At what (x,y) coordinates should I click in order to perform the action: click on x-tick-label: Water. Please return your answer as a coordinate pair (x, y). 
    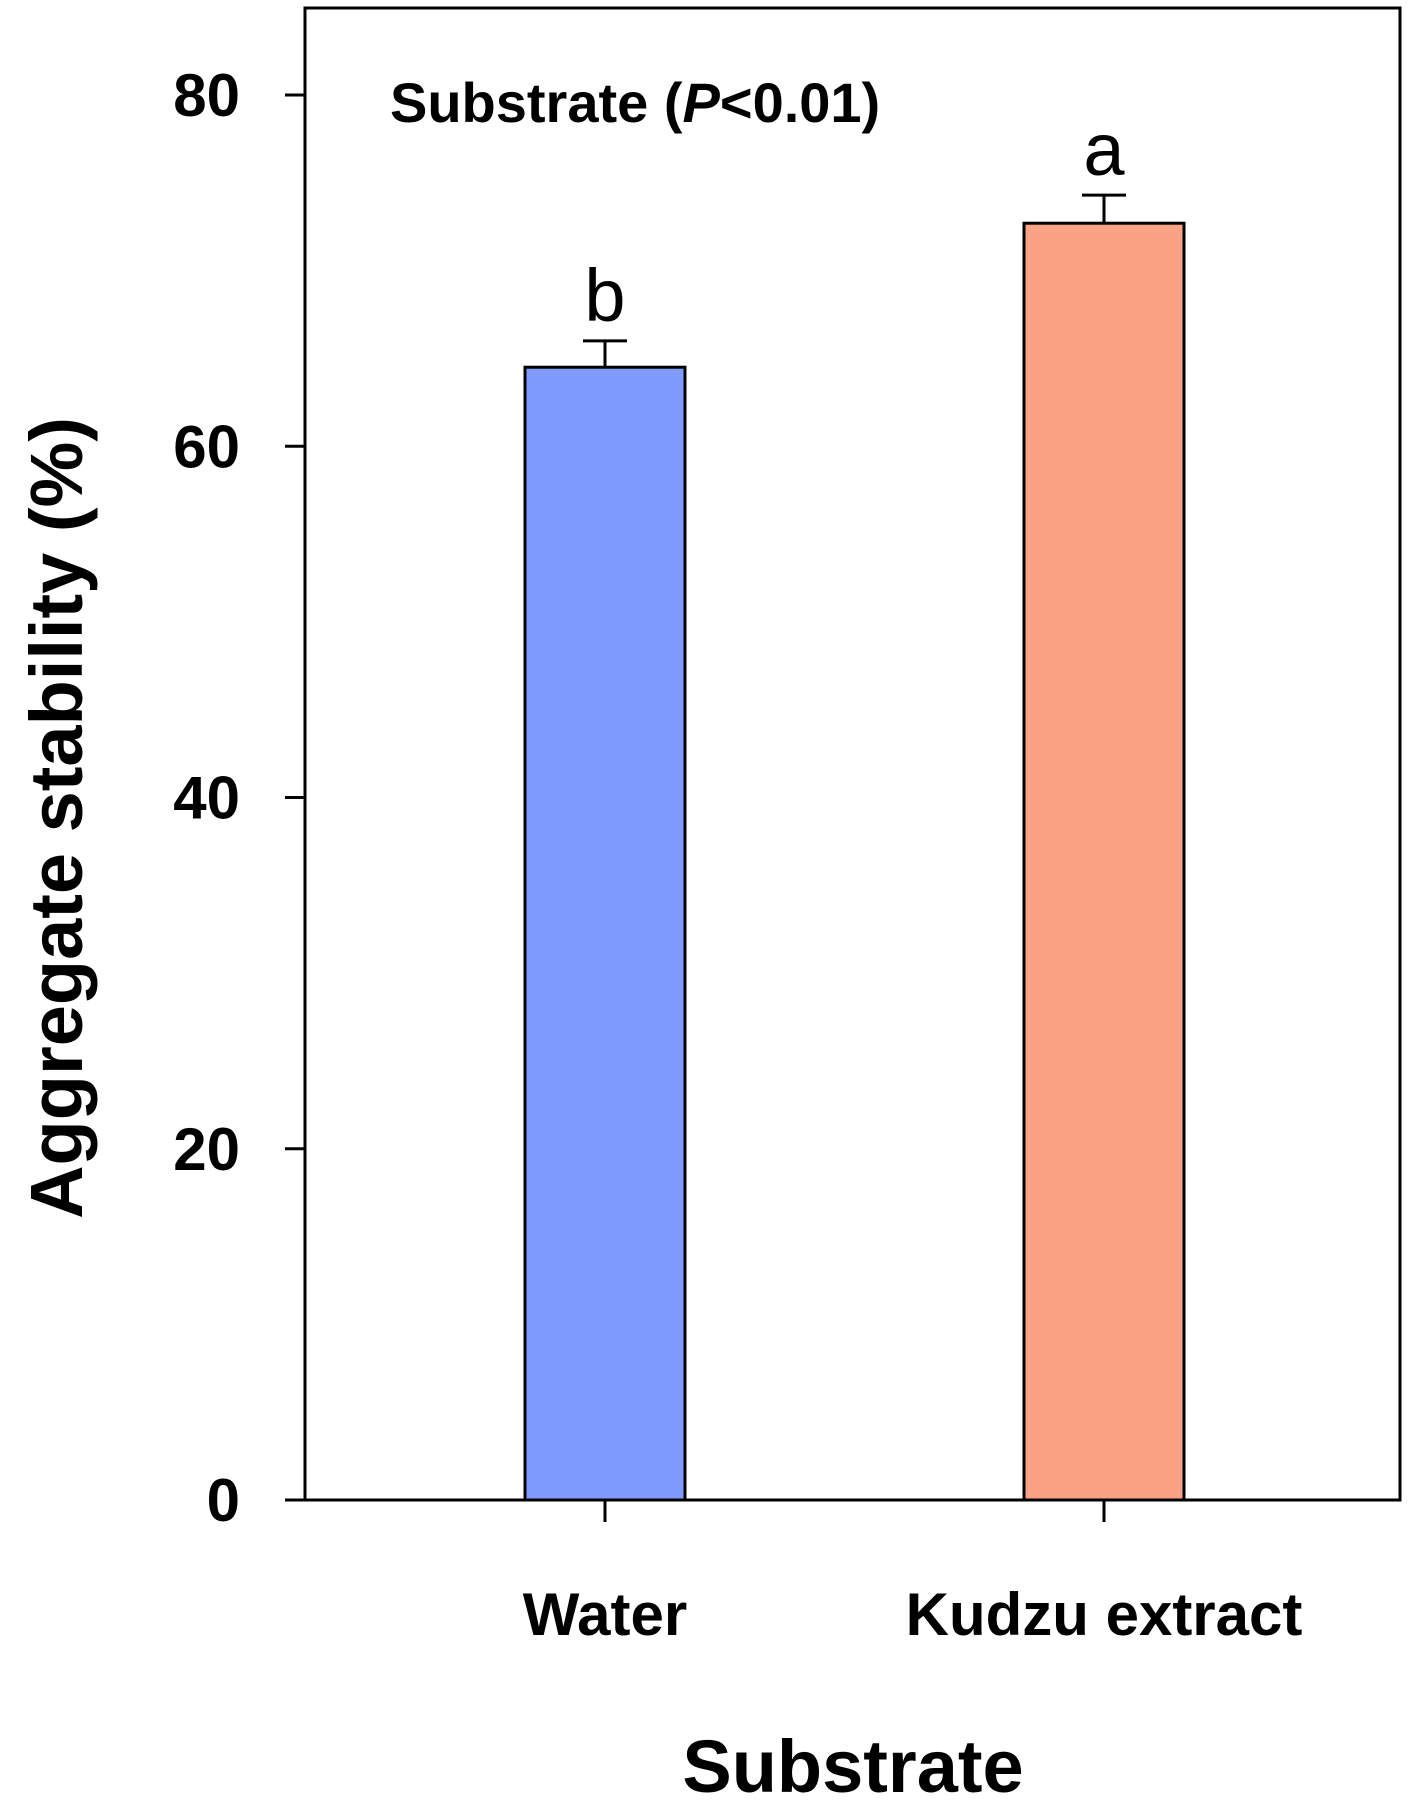
    Looking at the image, I should click on (605, 1614).